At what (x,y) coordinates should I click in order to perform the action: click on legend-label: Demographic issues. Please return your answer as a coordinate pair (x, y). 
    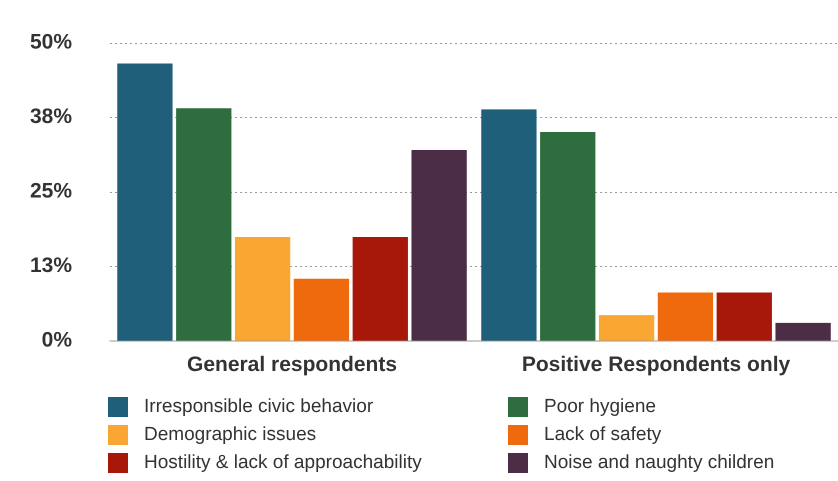
    Looking at the image, I should click on (230, 435).